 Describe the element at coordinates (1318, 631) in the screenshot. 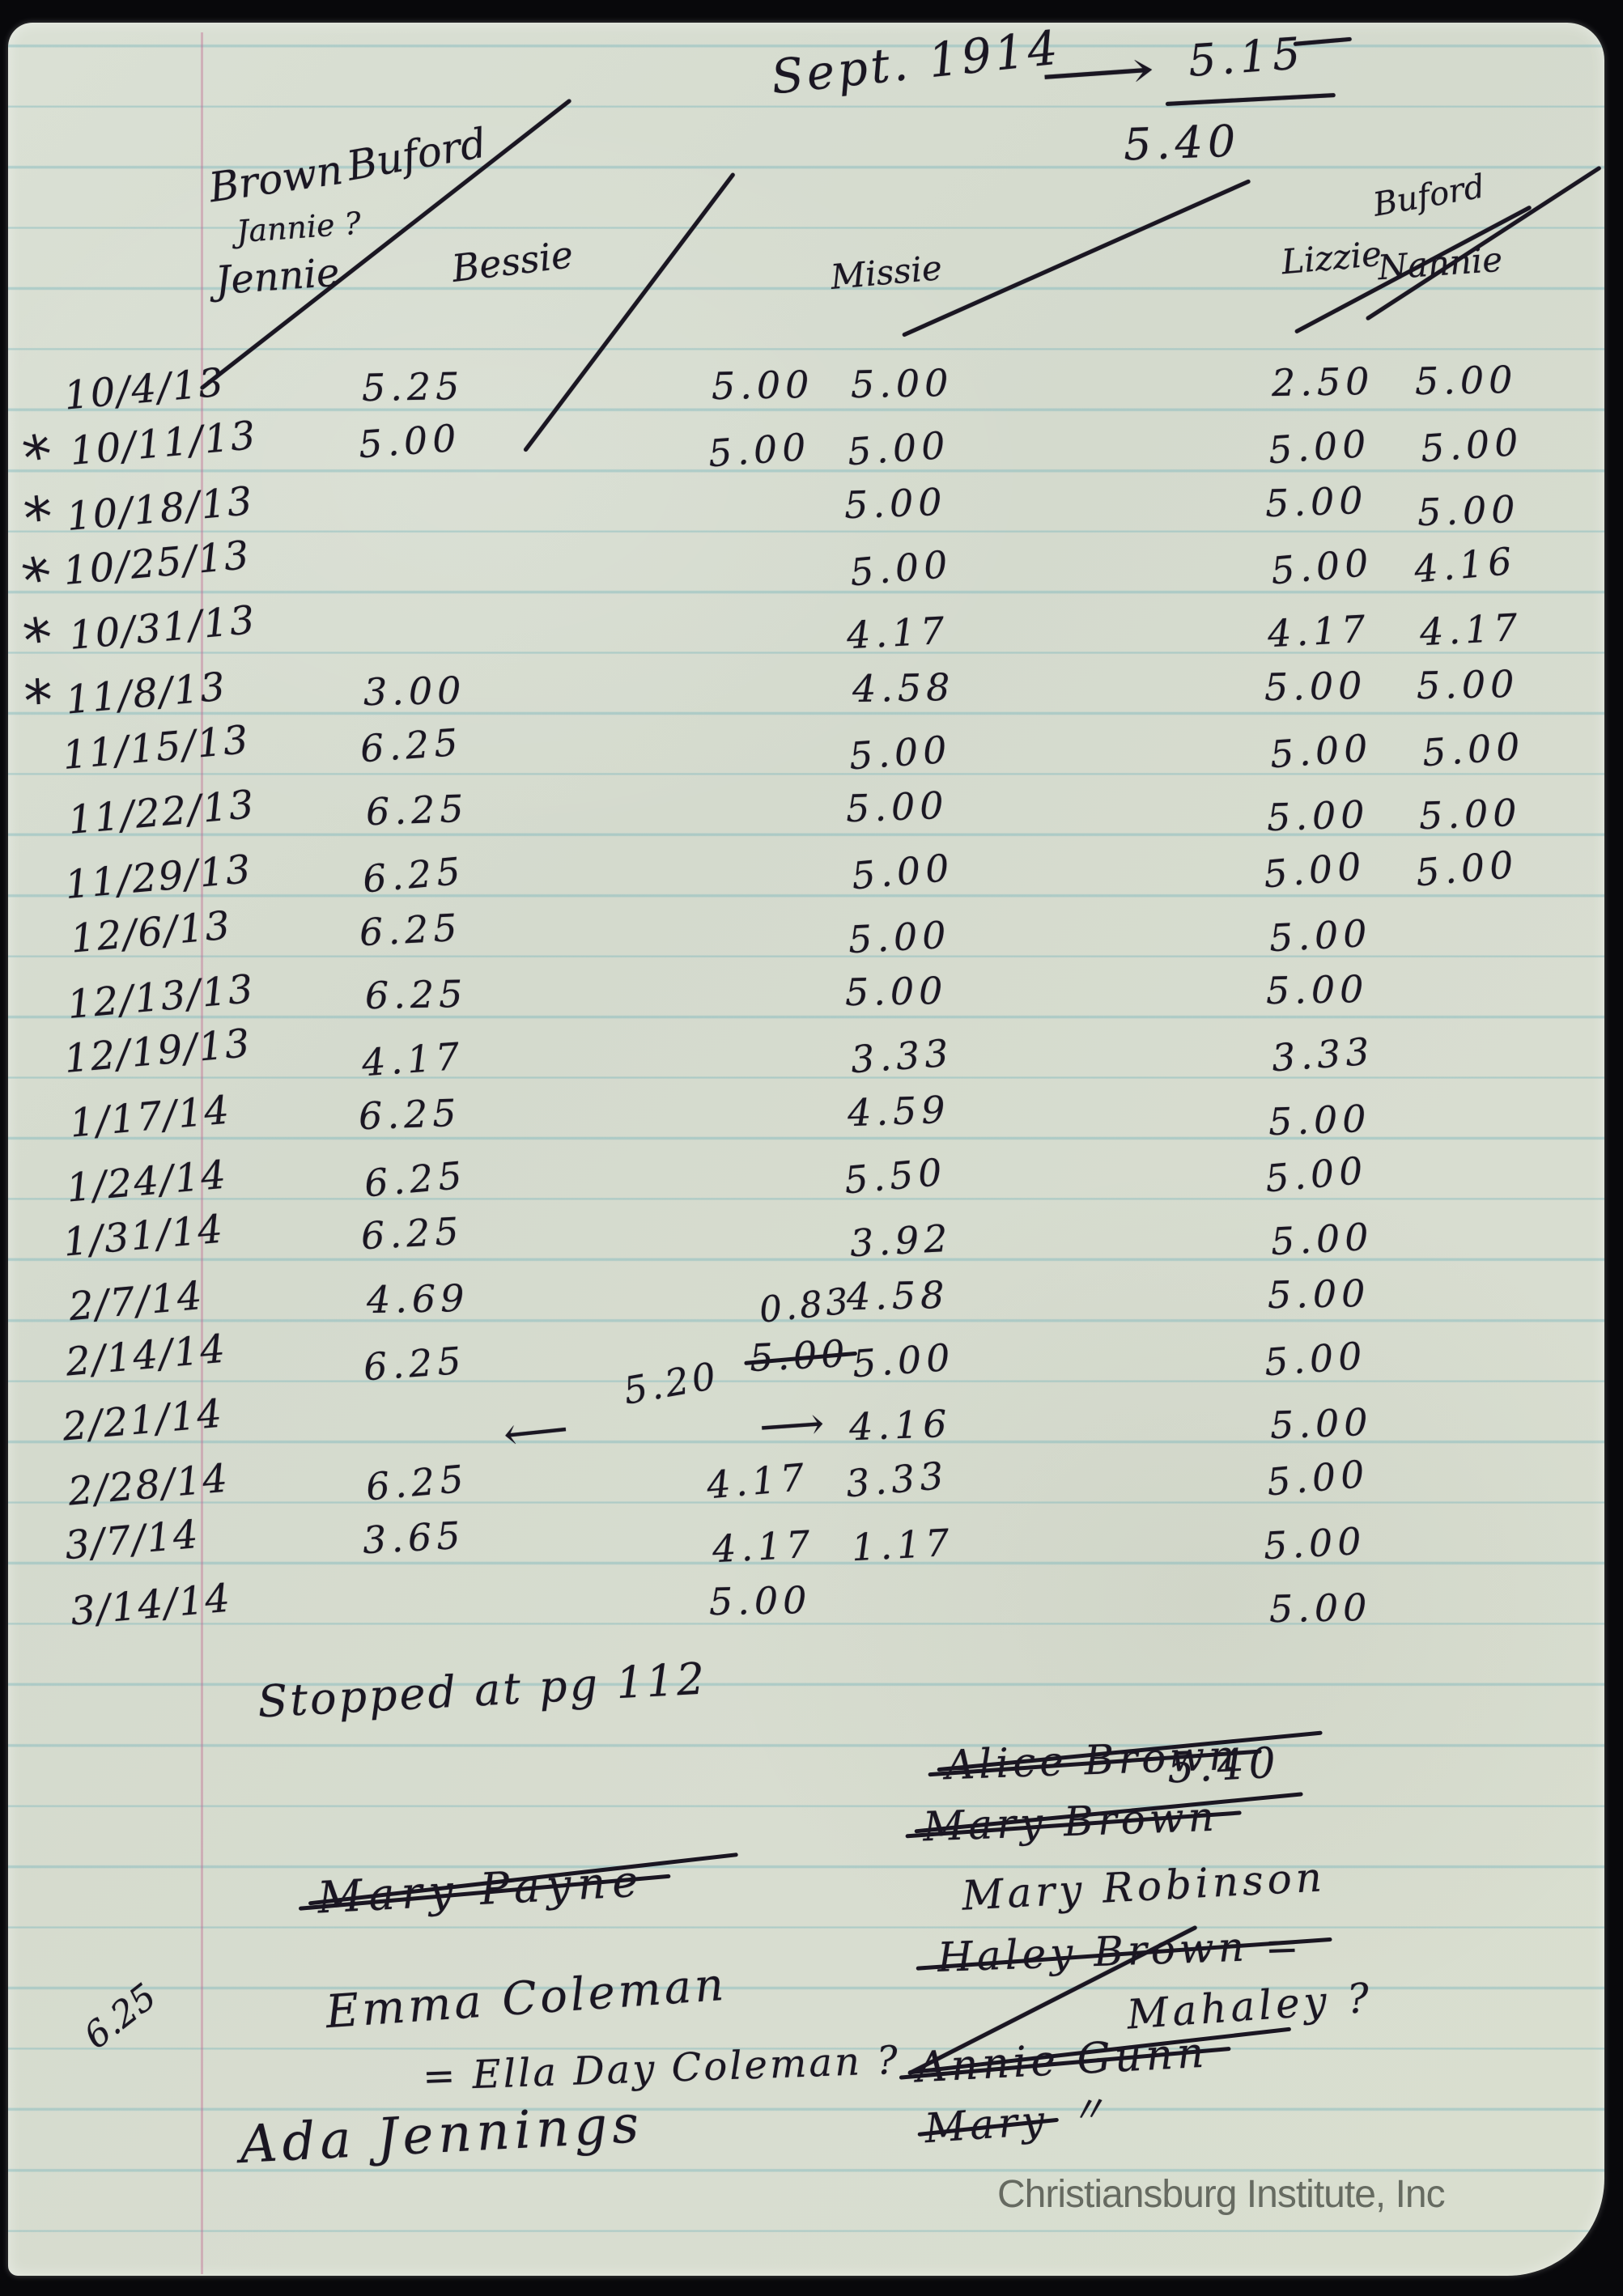

I see `value-cell-lizzie: 4.17` at that location.